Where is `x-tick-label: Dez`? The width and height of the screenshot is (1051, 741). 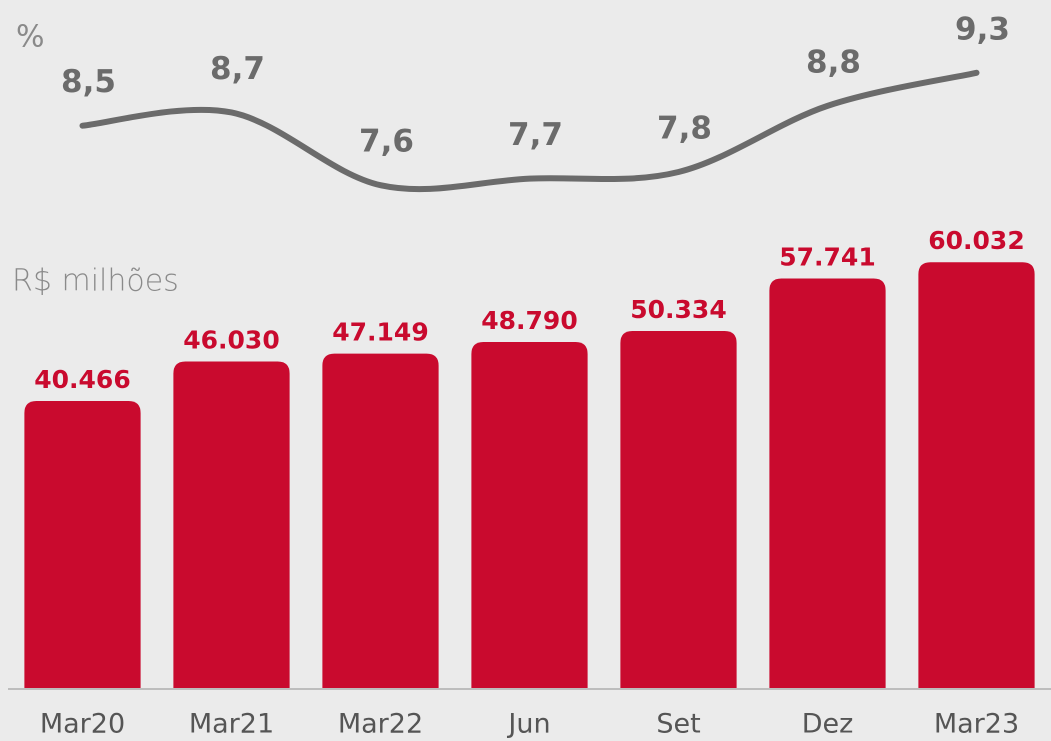 x-tick-label: Dez is located at coordinates (828, 724).